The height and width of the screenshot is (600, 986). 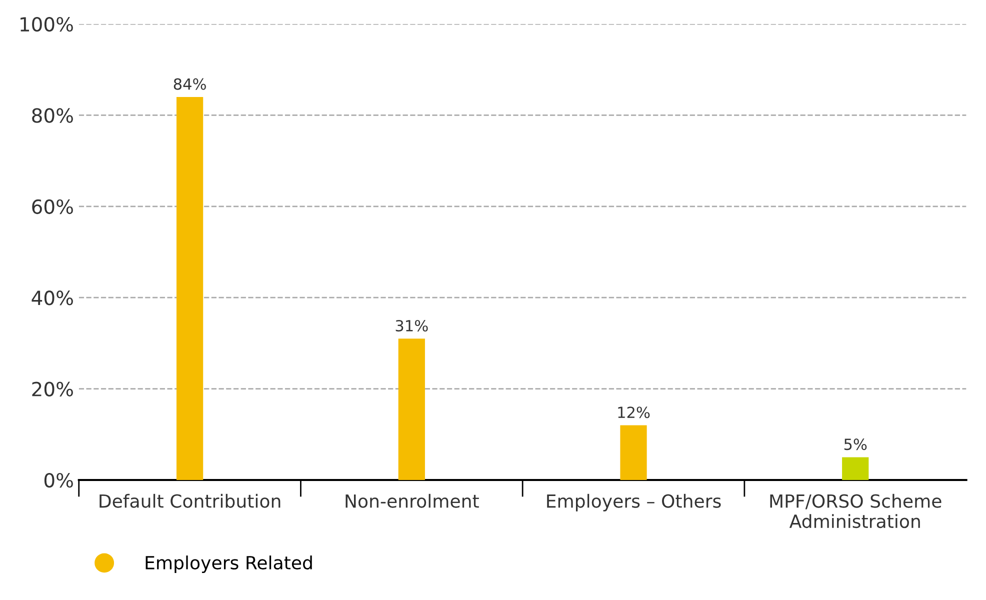 What do you see at coordinates (855, 444) in the screenshot?
I see `data-label: 5%` at bounding box center [855, 444].